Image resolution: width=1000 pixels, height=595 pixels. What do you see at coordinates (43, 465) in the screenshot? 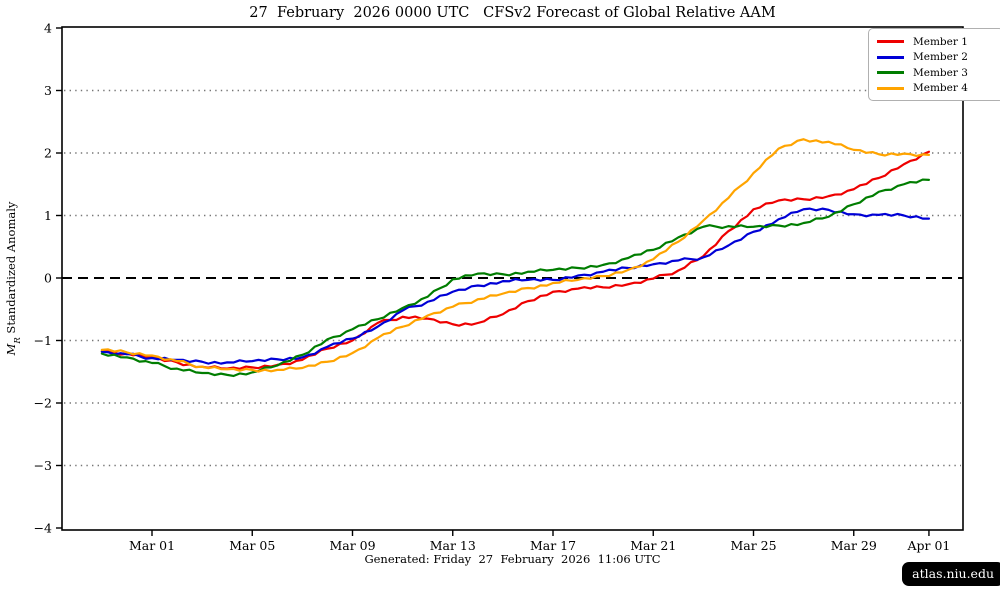
I see `svg-text: −3` at bounding box center [43, 465].